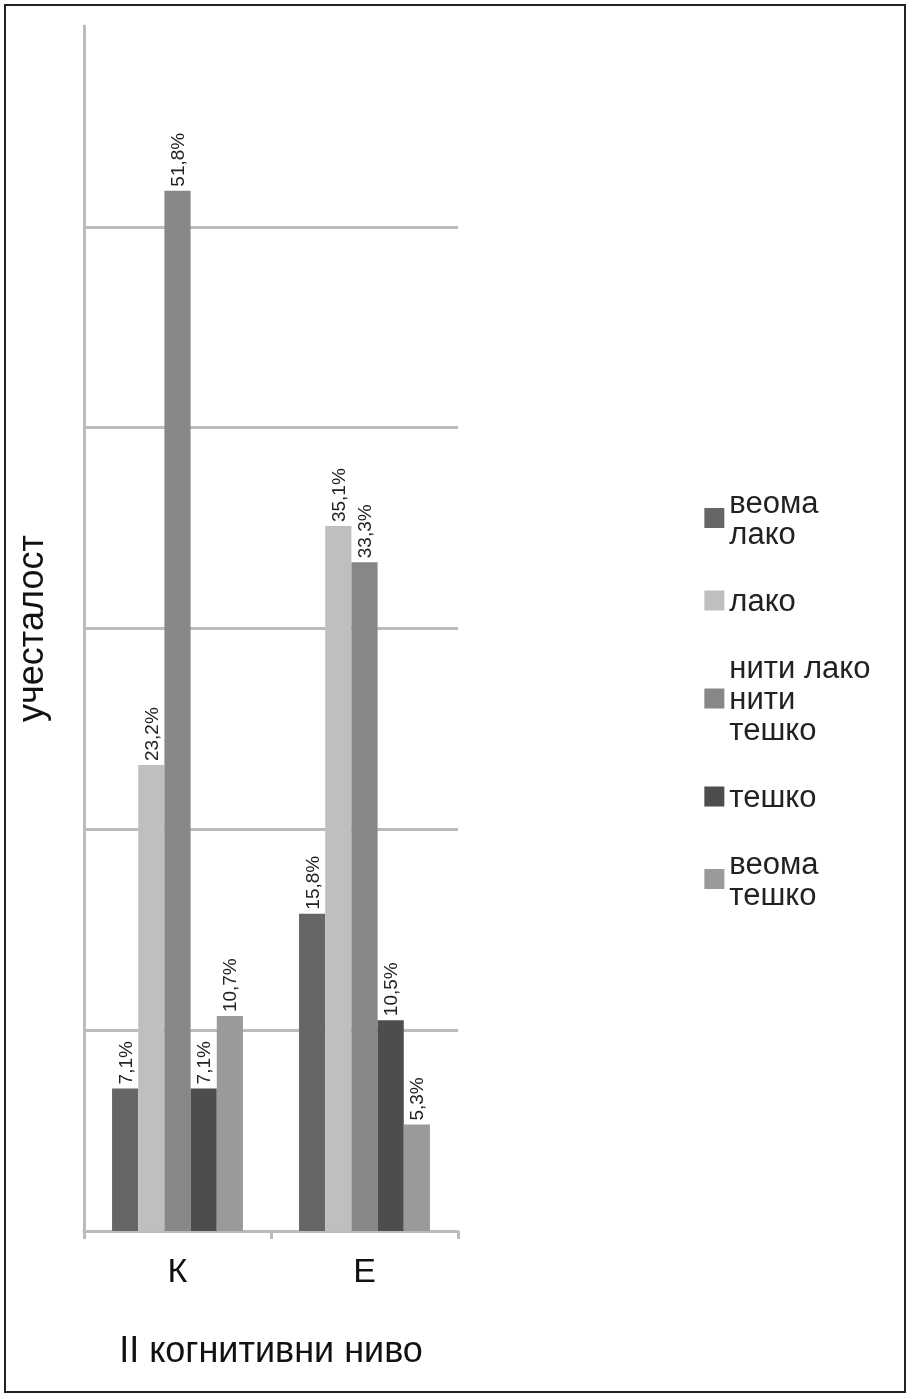  I want to click on data-label: 5,3%, so click(417, 1099).